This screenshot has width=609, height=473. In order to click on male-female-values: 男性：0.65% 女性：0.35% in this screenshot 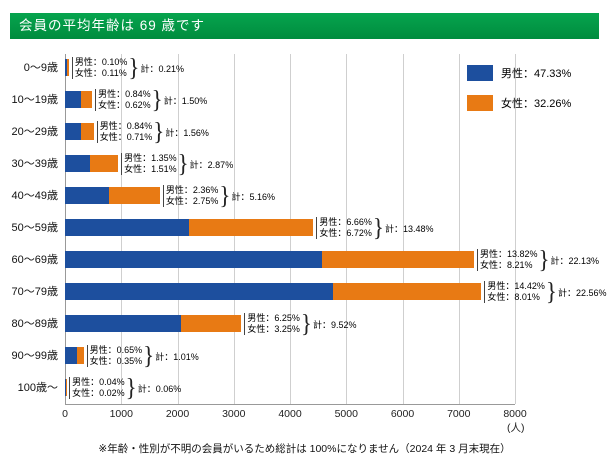, I will do `click(114, 356)`.